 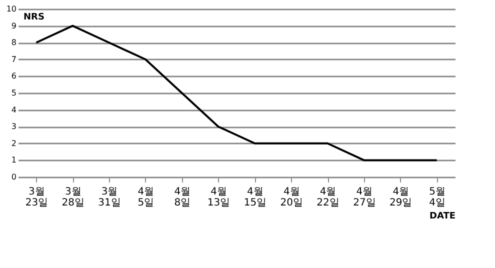 I want to click on y-tick-label: 9, so click(x=13, y=25).